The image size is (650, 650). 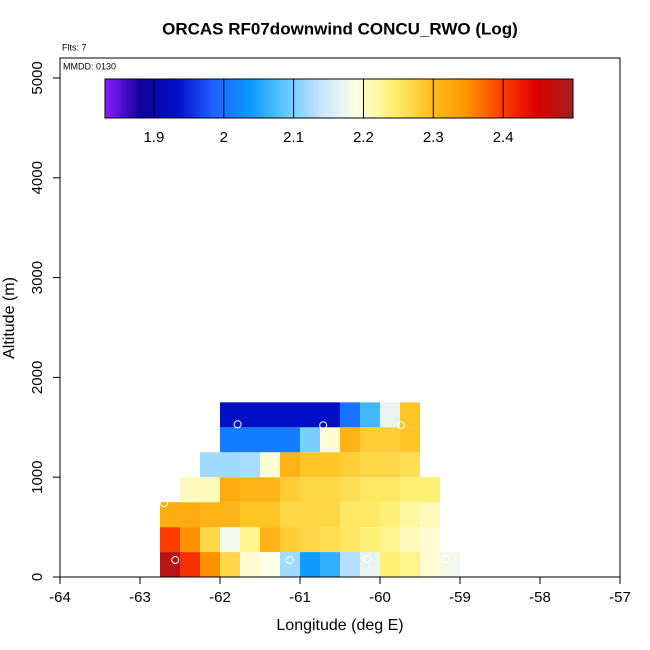 I want to click on colorbar-tick-label: 2.4, so click(x=503, y=137).